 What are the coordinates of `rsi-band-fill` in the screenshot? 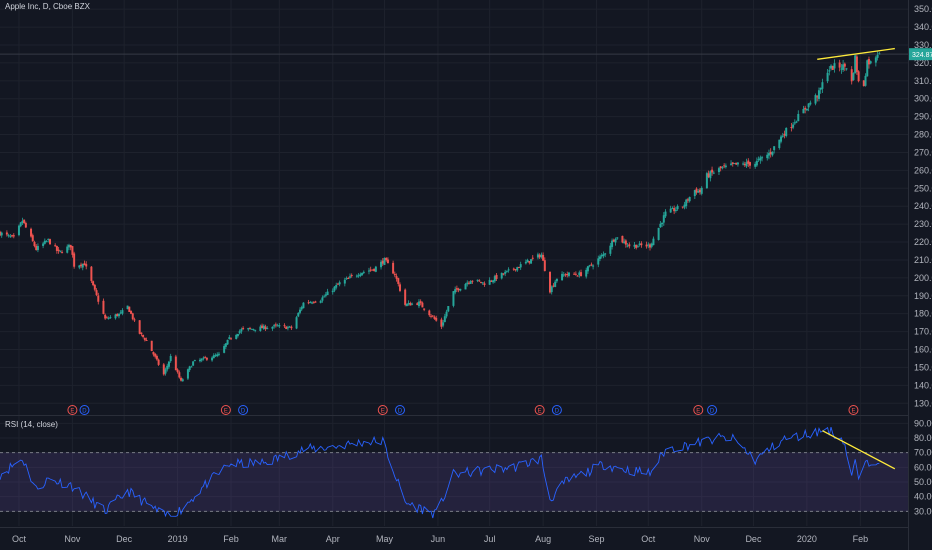 It's located at (454, 482).